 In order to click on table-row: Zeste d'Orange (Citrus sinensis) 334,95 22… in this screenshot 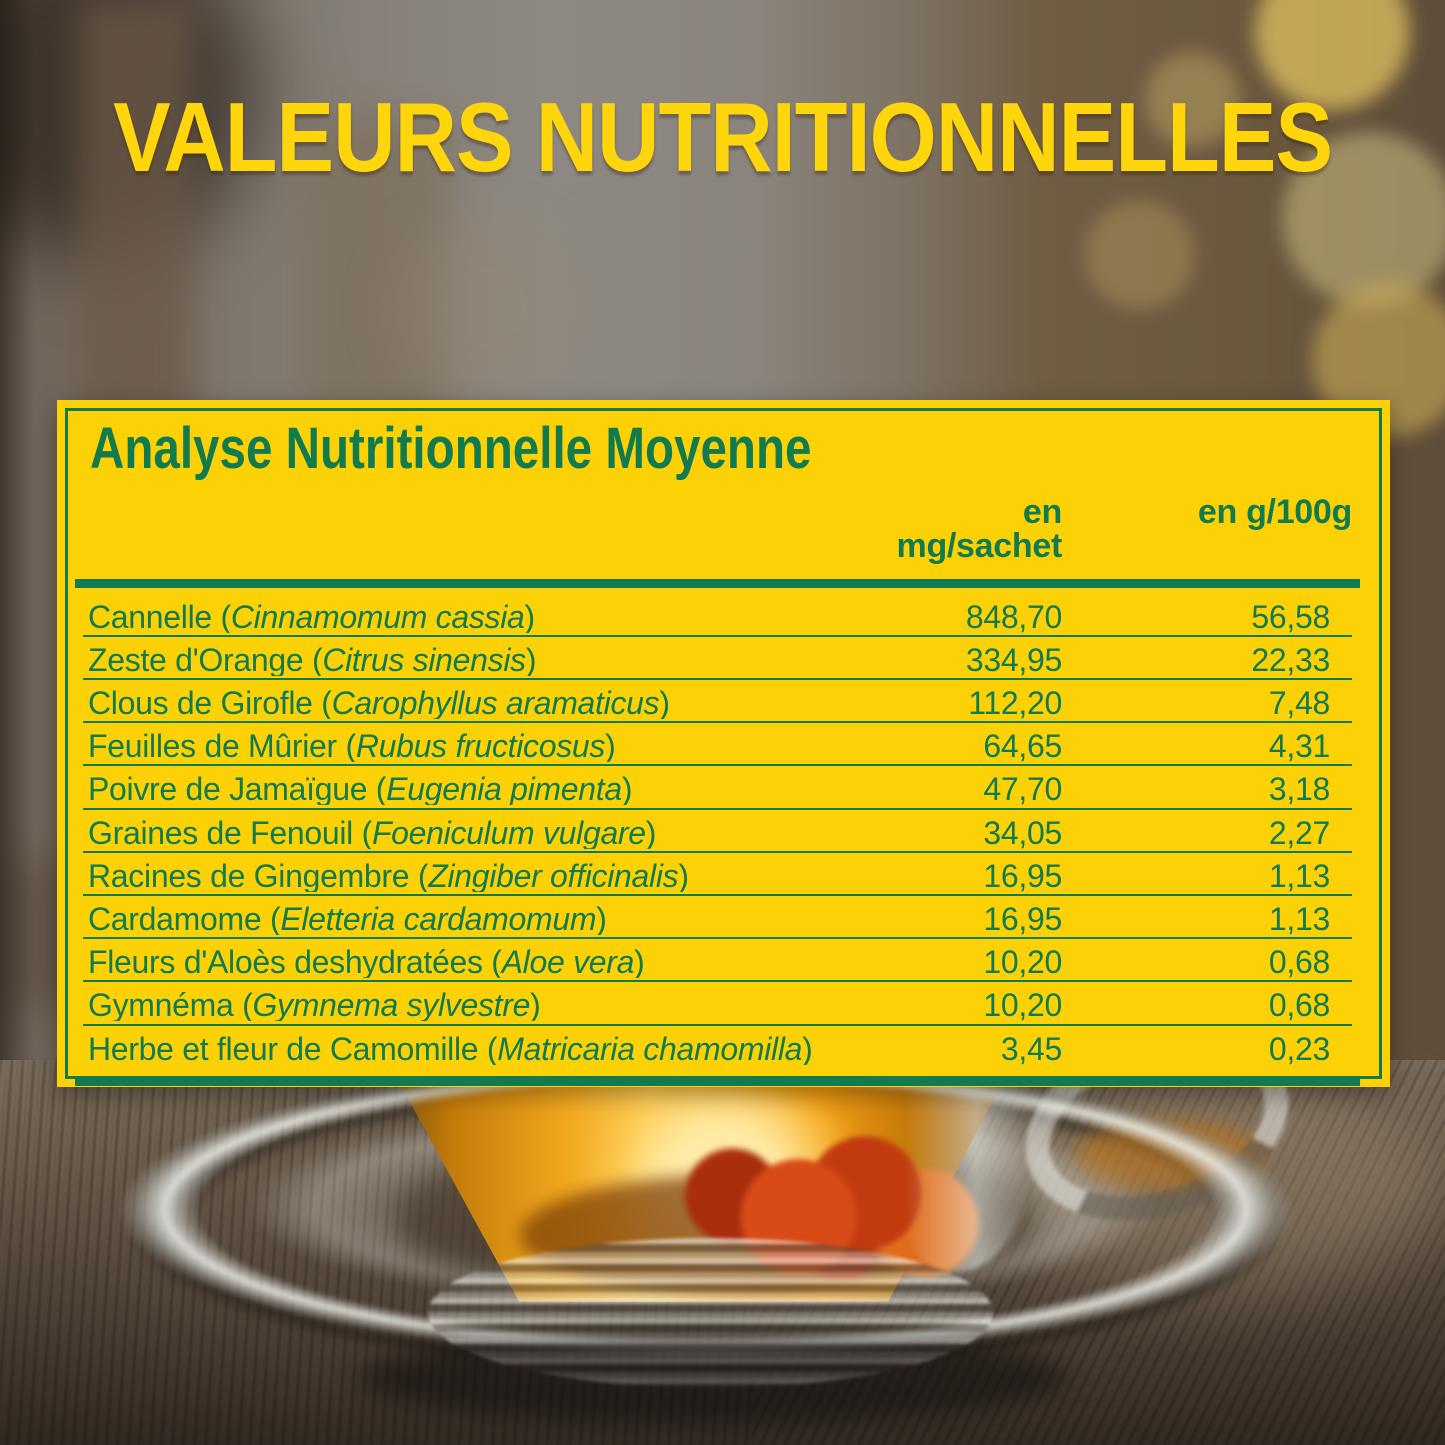, I will do `click(717, 659)`.